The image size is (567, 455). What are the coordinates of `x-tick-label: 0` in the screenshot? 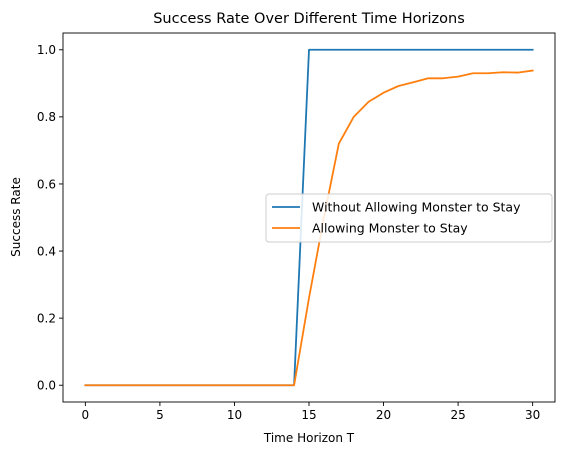 It's located at (86, 415).